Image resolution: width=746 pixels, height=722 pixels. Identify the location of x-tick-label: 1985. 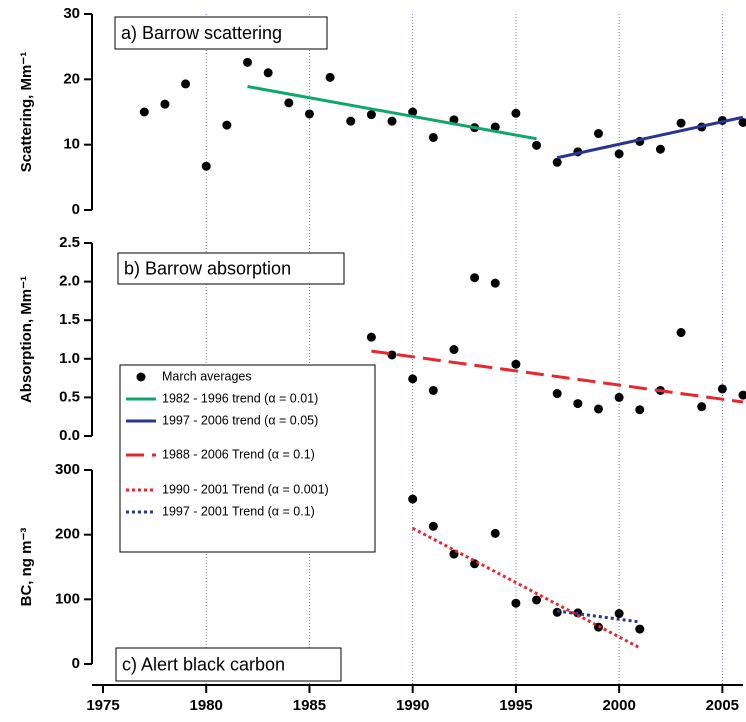
(309, 705).